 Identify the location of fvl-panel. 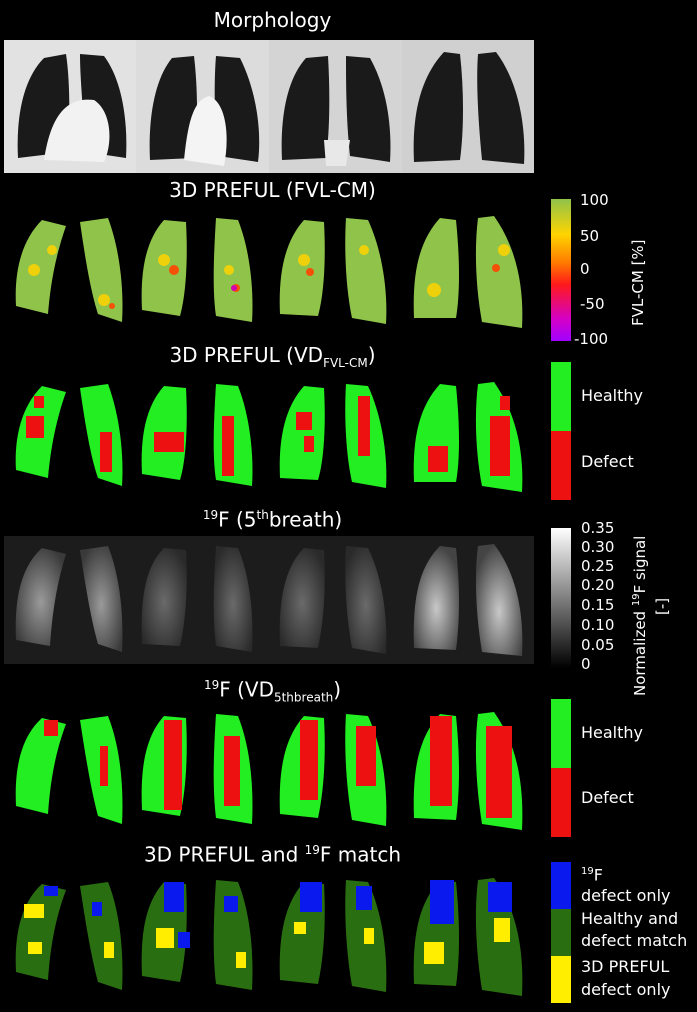
(269, 272).